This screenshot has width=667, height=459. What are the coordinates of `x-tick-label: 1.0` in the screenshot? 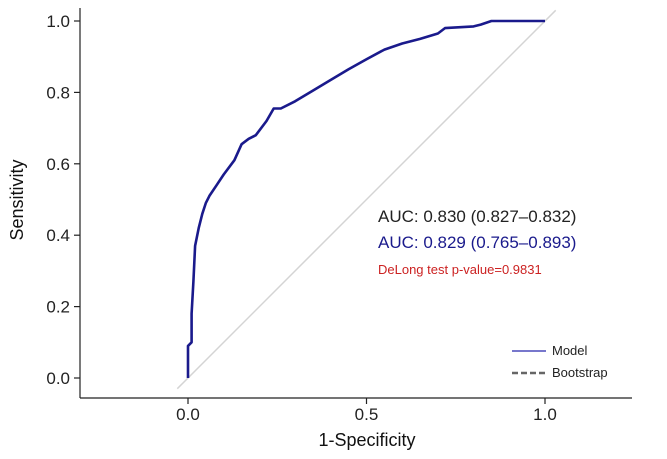 It's located at (545, 414).